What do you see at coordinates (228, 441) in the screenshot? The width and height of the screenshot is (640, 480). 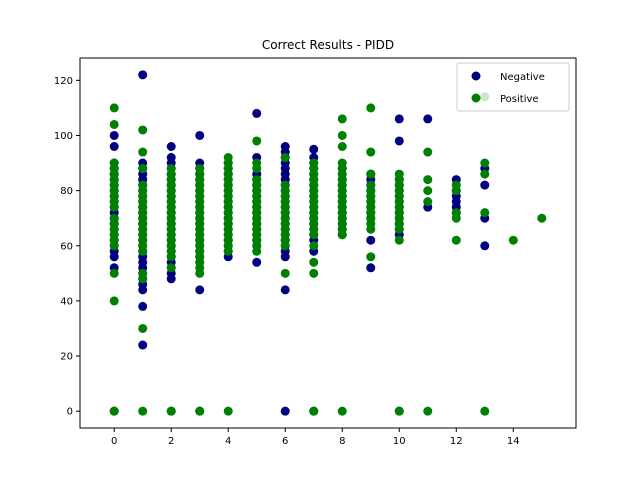 I see `x-tick-label: 4` at bounding box center [228, 441].